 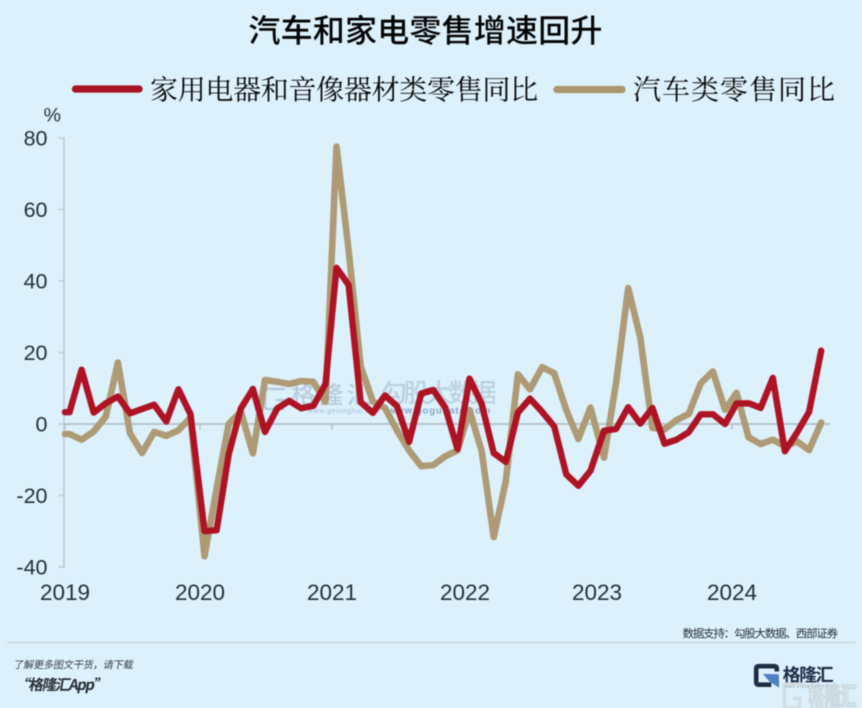 I want to click on svg-text: www.gogudata.com, so click(x=439, y=411).